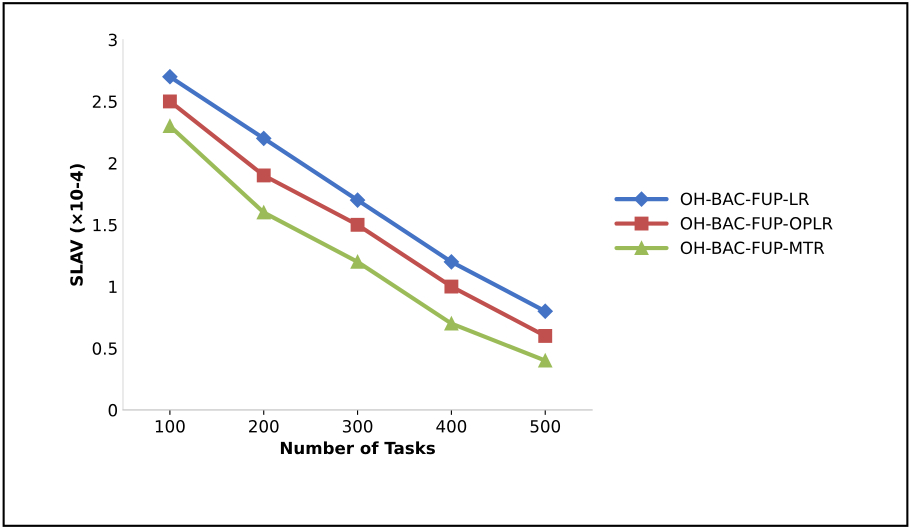  What do you see at coordinates (545, 426) in the screenshot?
I see `x-tick-label: 500` at bounding box center [545, 426].